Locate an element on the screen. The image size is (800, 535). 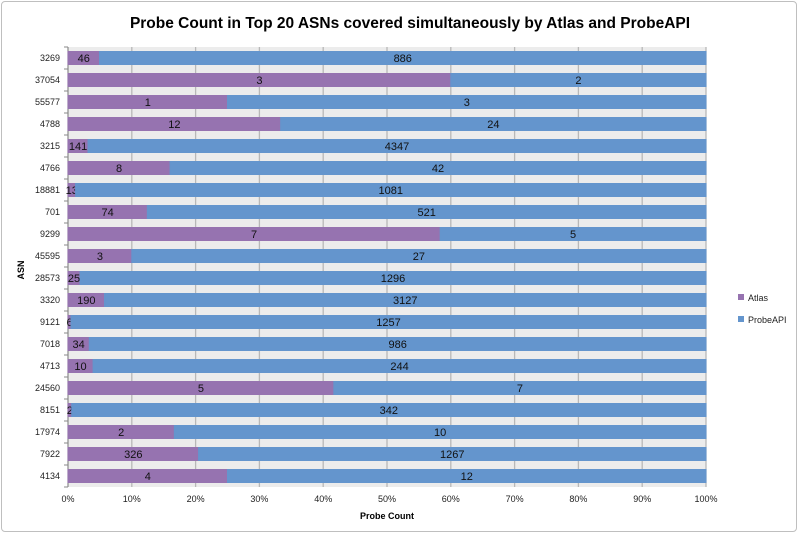
x-tick-label: 0% is located at coordinates (67, 499).